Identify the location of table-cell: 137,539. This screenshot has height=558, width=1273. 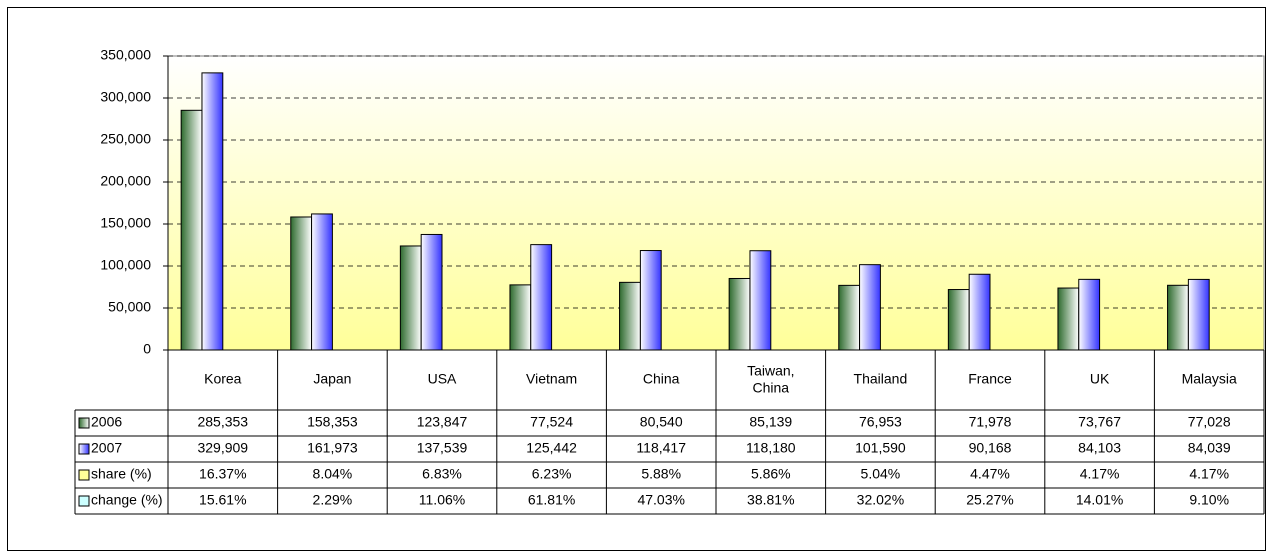
(442, 448).